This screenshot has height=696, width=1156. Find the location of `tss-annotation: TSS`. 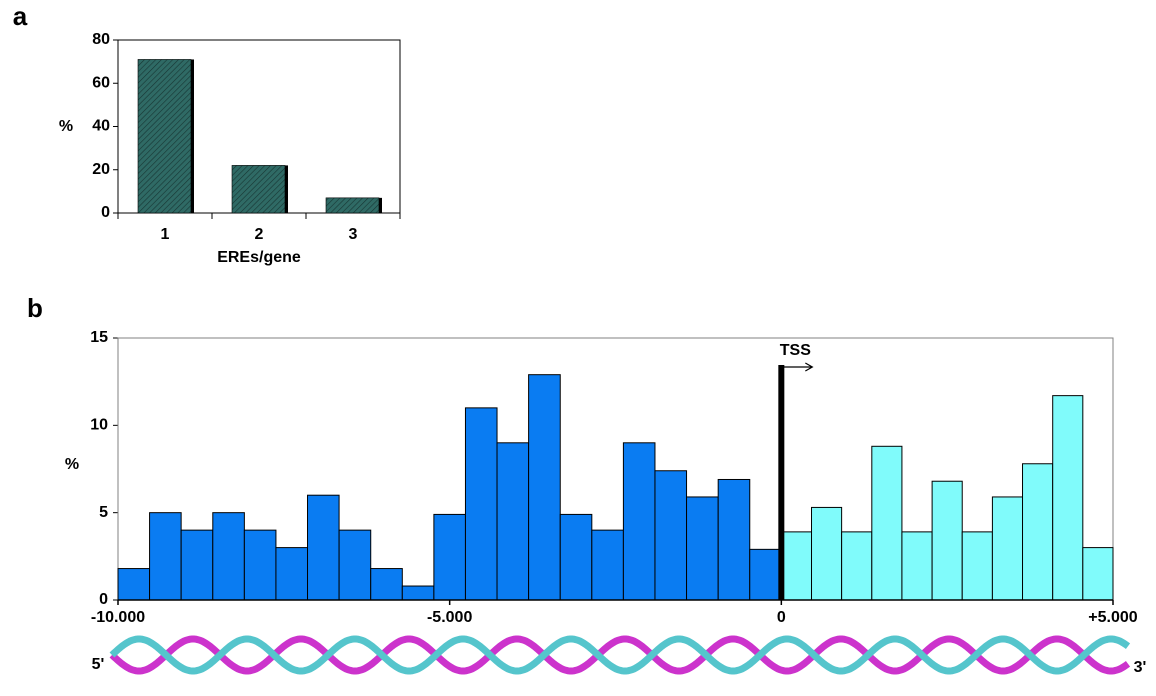

tss-annotation: TSS is located at coordinates (795, 350).